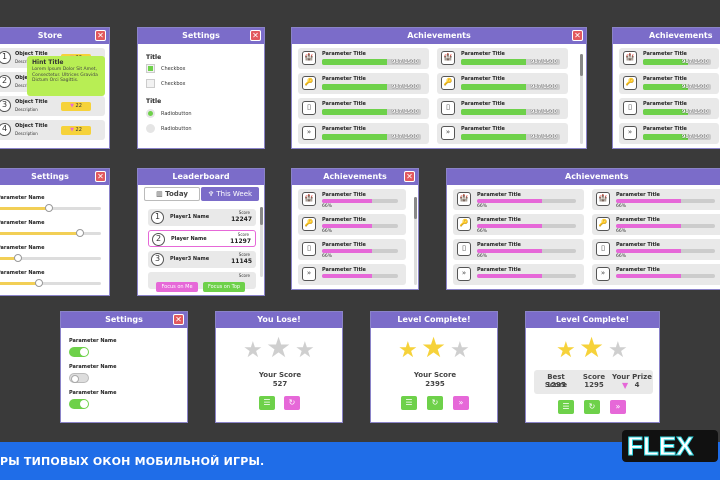  What do you see at coordinates (150, 68) in the screenshot?
I see `checkbox-checked` at bounding box center [150, 68].